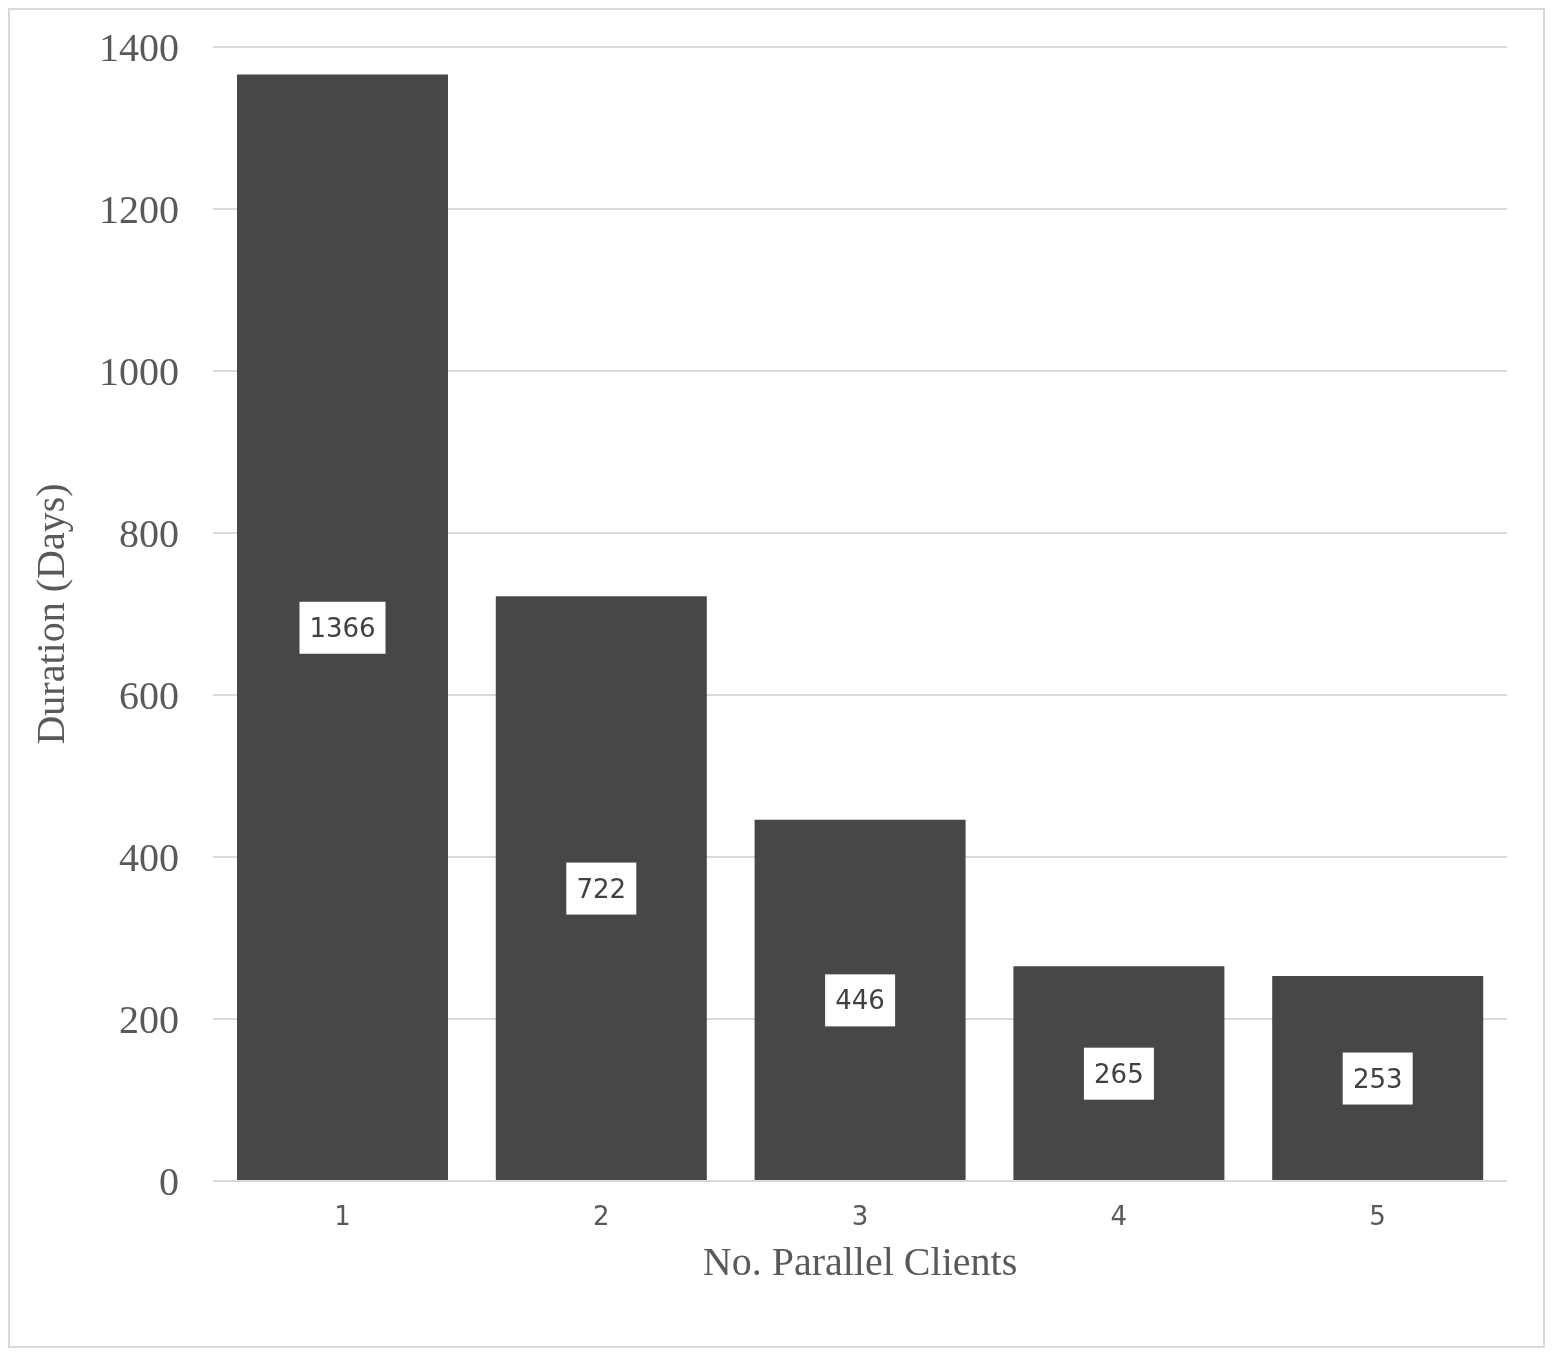 This screenshot has height=1356, width=1553. Describe the element at coordinates (1377, 1216) in the screenshot. I see `x-tick-label: 5` at that location.